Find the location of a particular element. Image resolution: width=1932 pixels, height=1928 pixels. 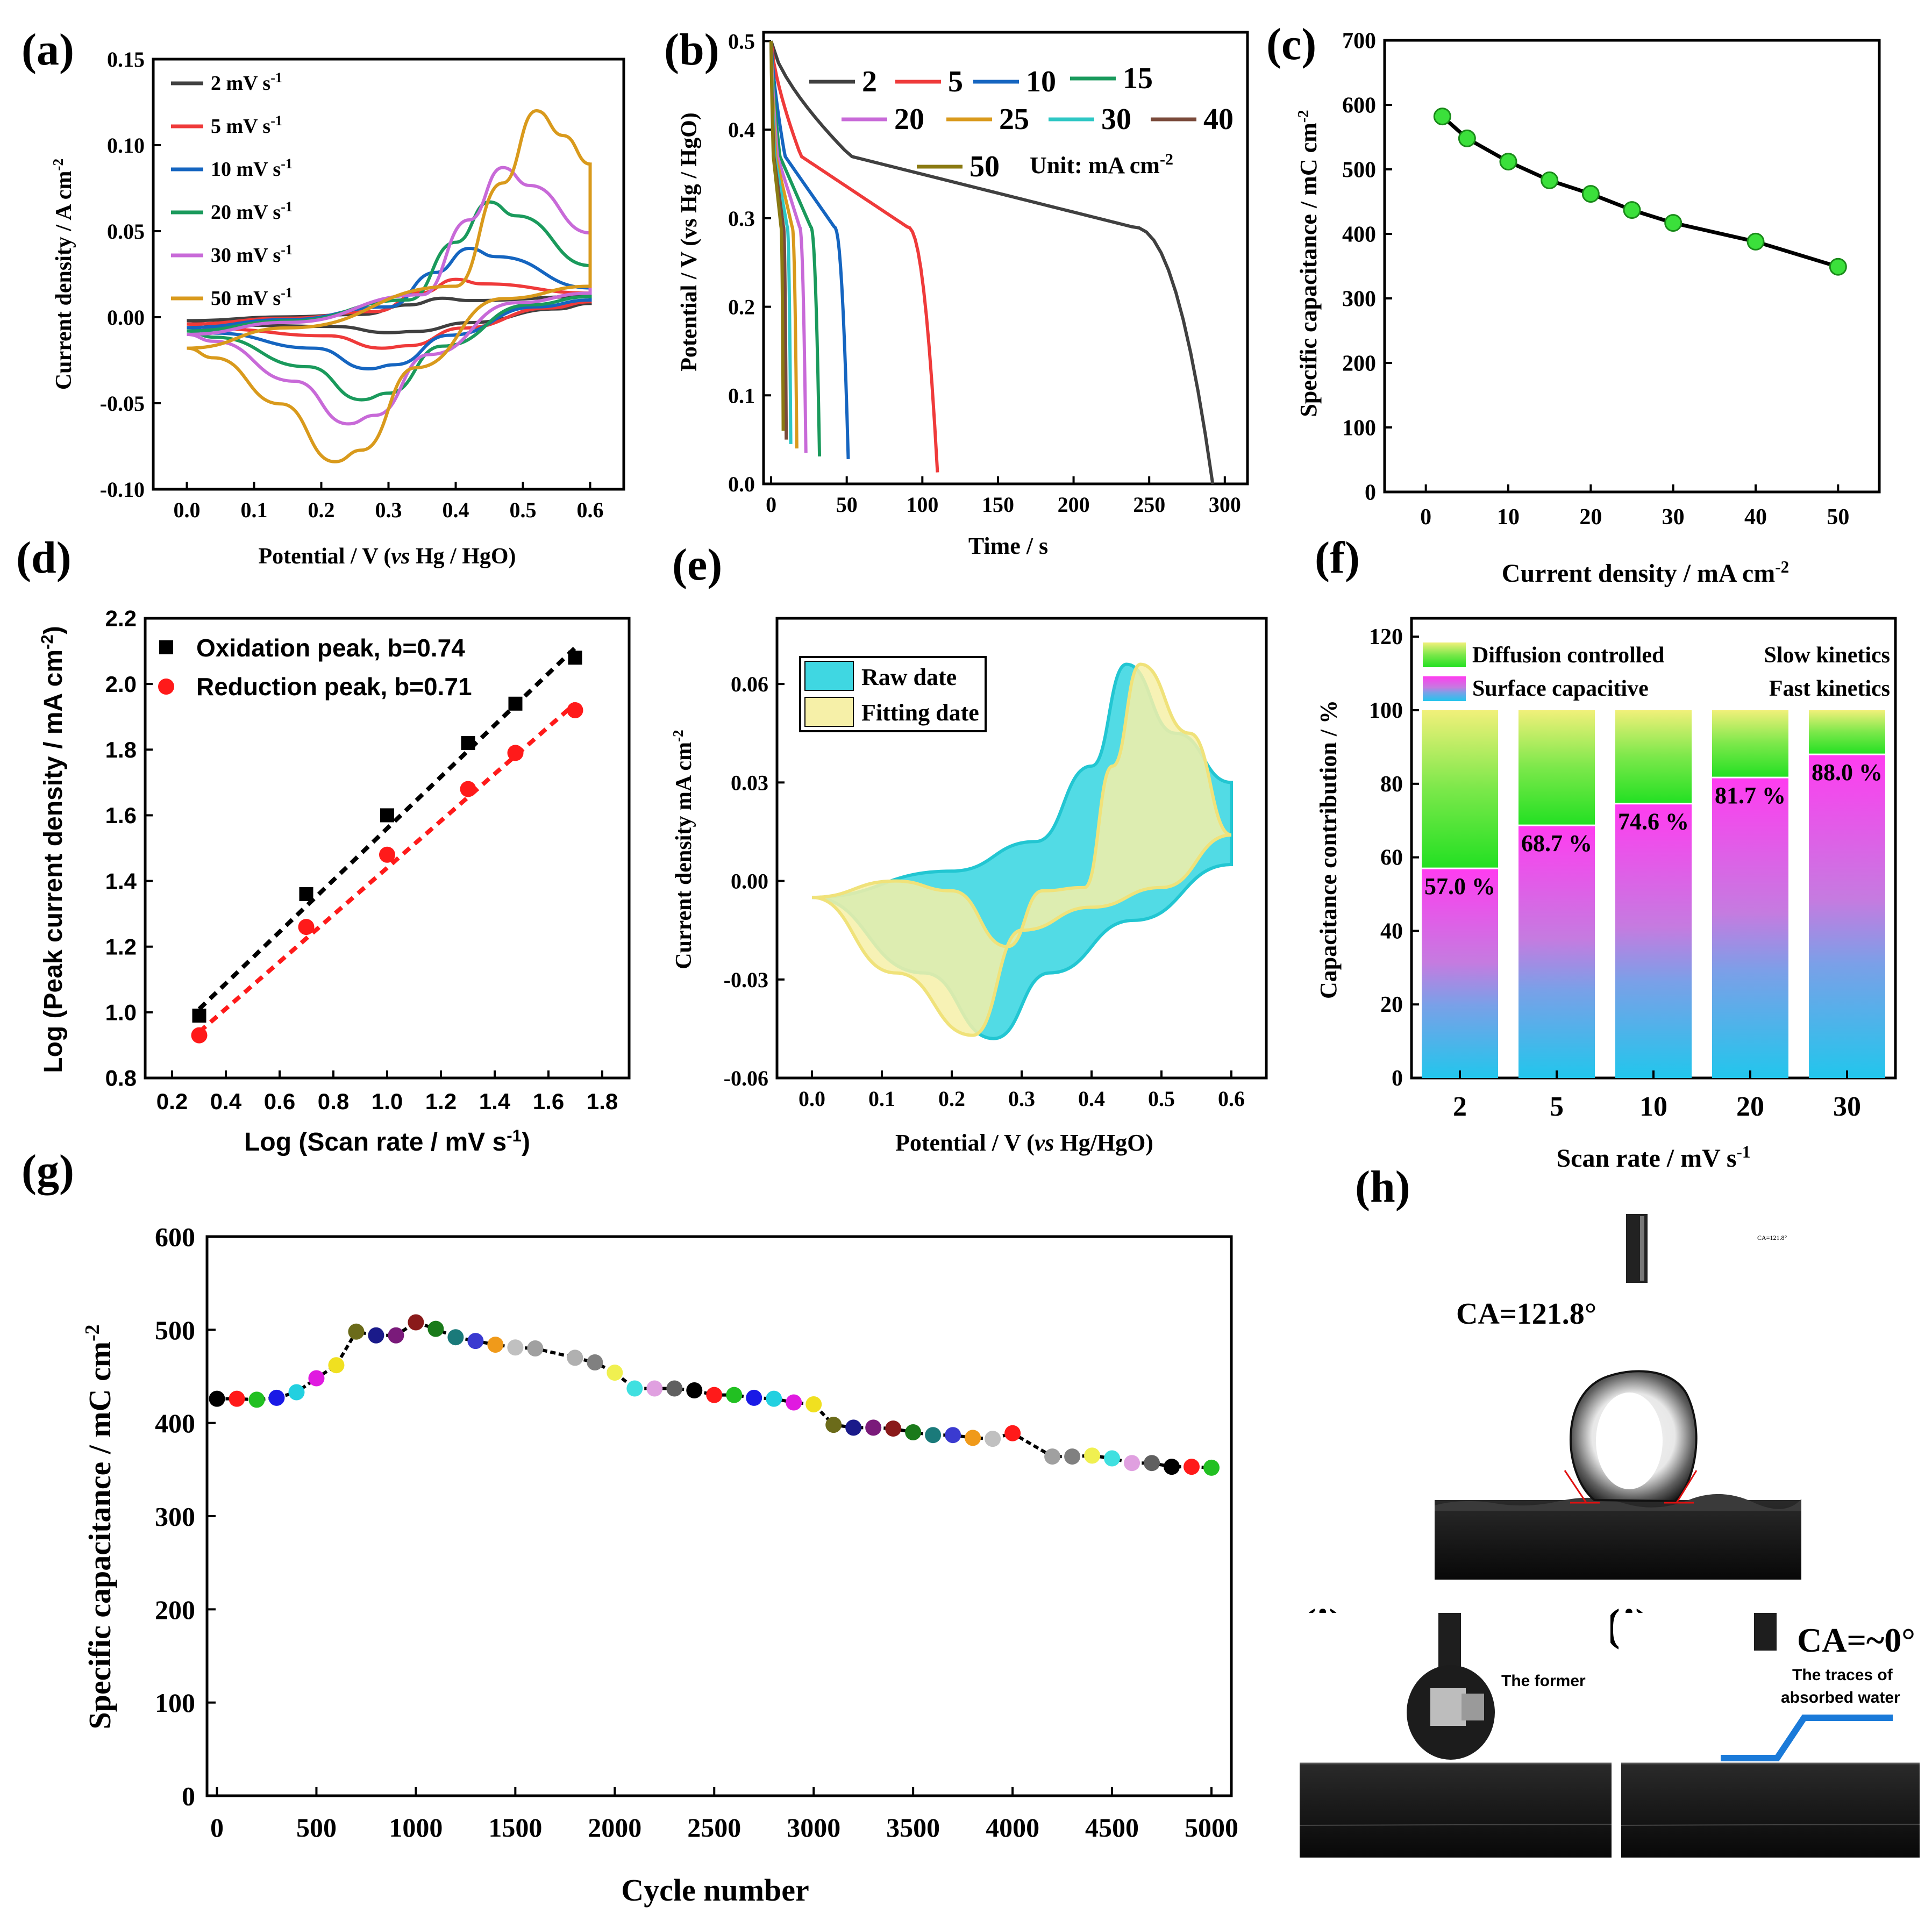

fit-line-oxidation is located at coordinates (387, 829).